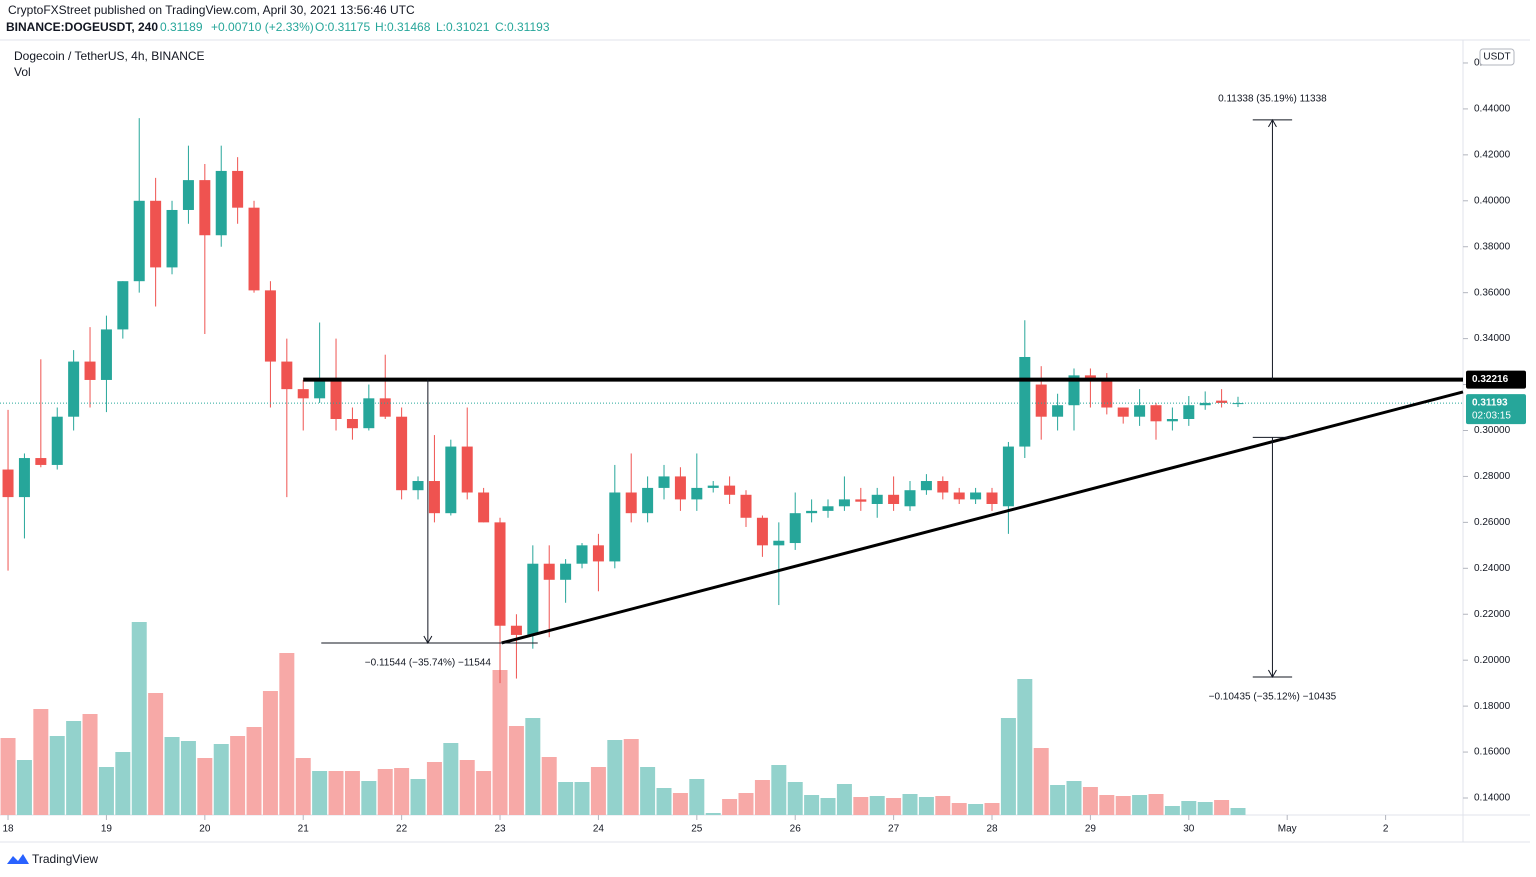 The width and height of the screenshot is (1536, 877). What do you see at coordinates (796, 829) in the screenshot?
I see `x-tick-label: 26` at bounding box center [796, 829].